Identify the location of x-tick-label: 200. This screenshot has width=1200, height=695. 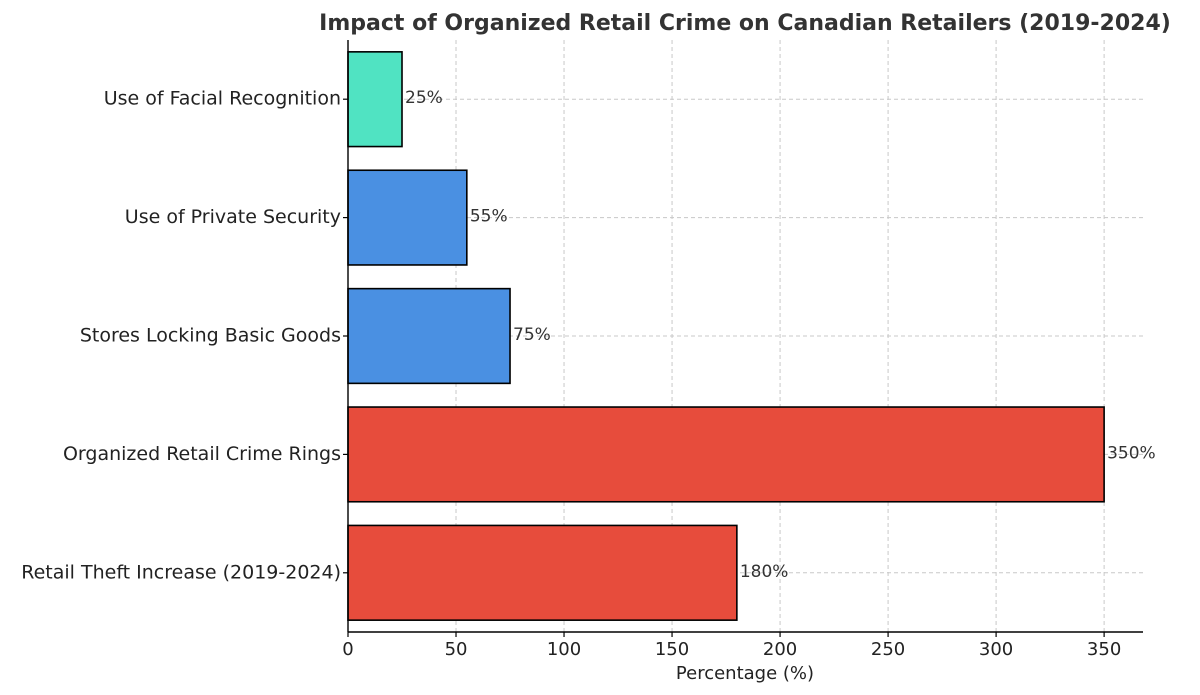
(780, 649).